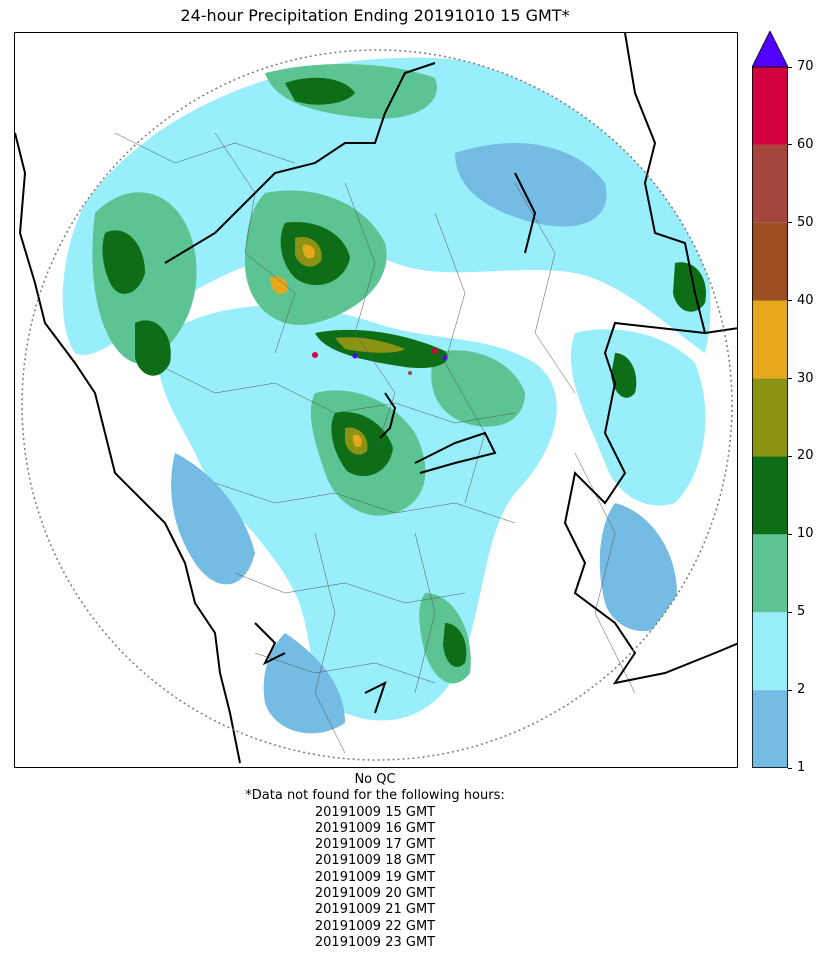 This screenshot has height=959, width=825. What do you see at coordinates (375, 779) in the screenshot?
I see `qc-note: No QC` at bounding box center [375, 779].